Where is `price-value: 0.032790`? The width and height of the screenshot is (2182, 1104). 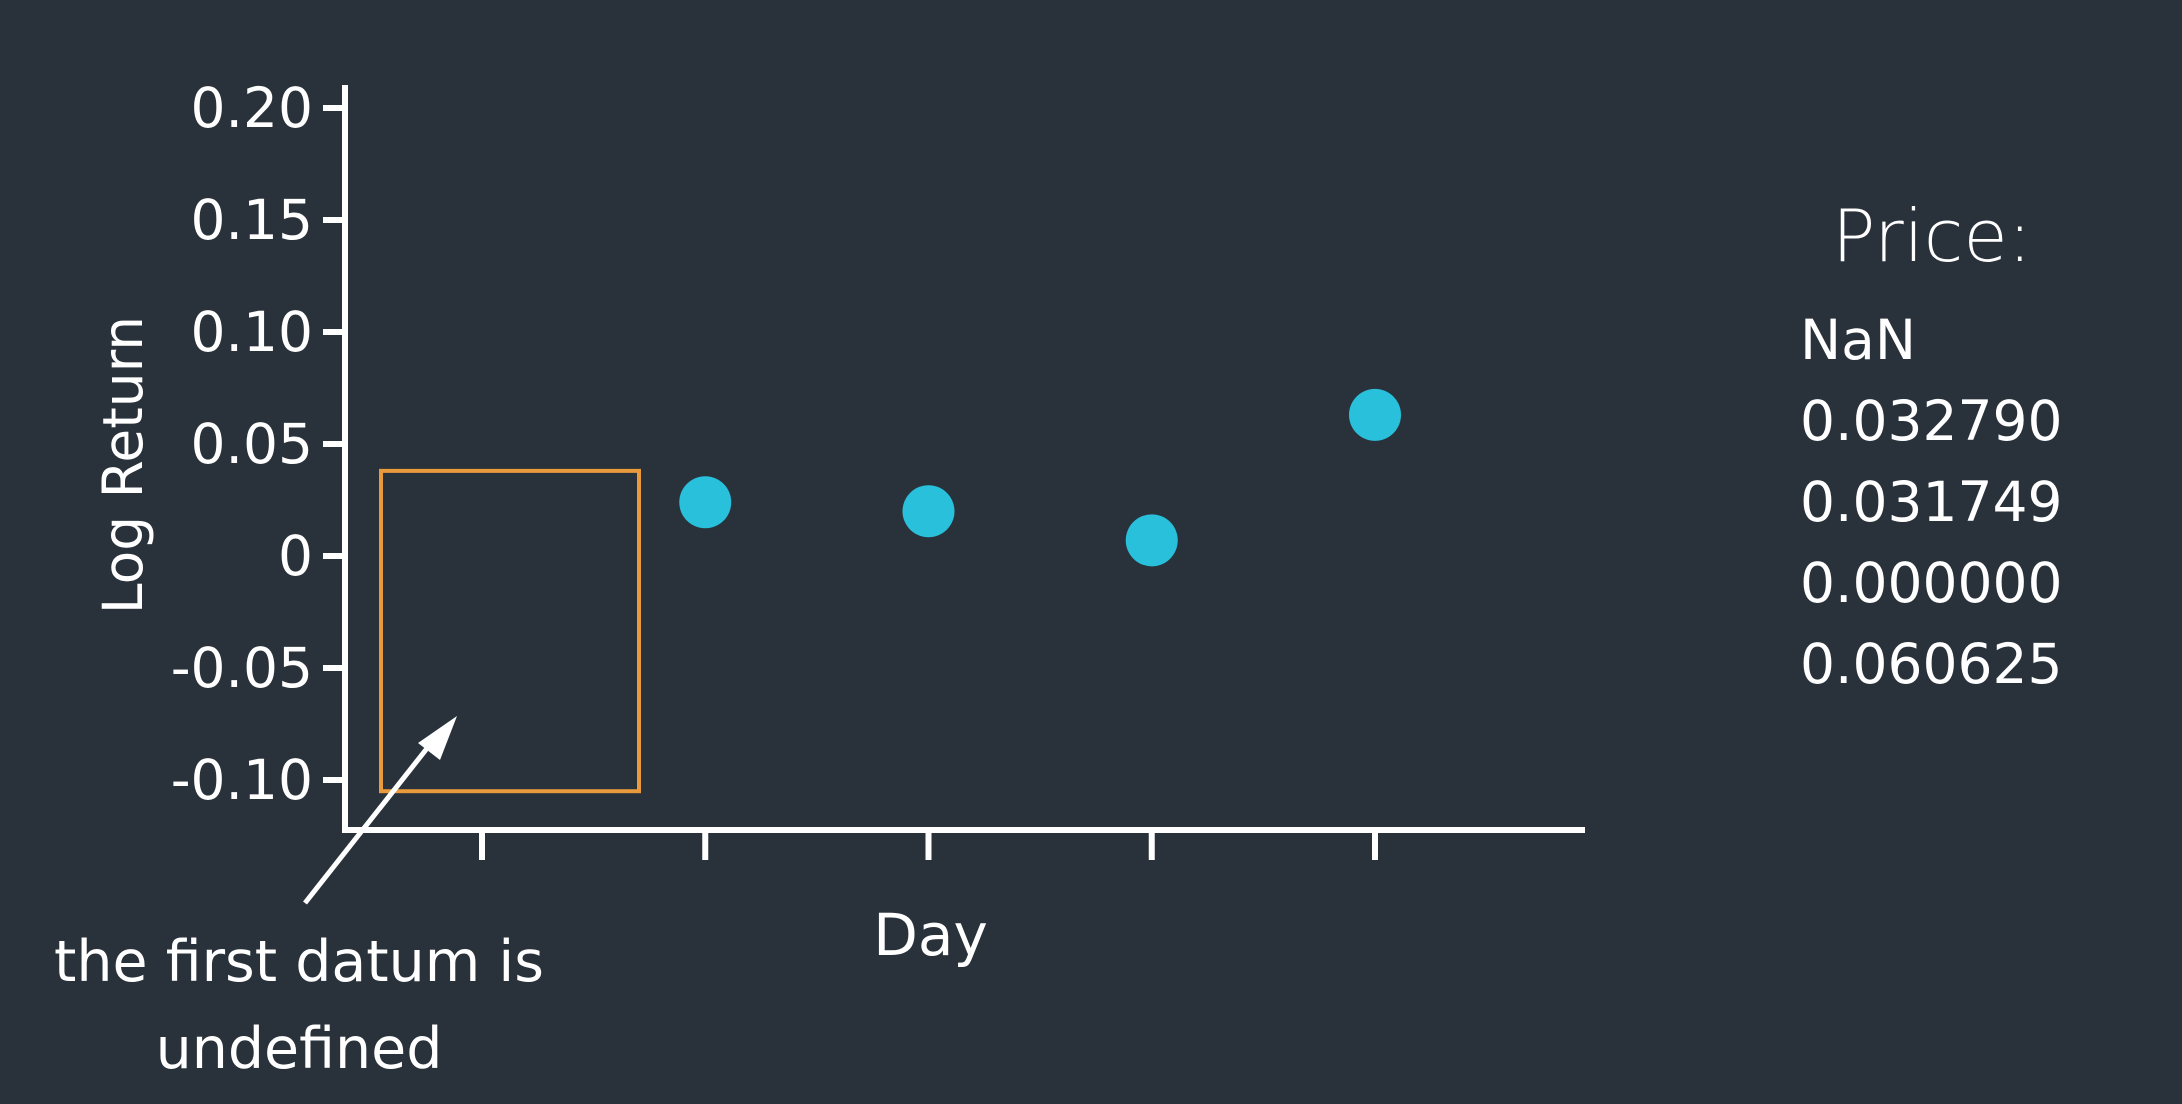
price-value: 0.032790 is located at coordinates (1931, 421).